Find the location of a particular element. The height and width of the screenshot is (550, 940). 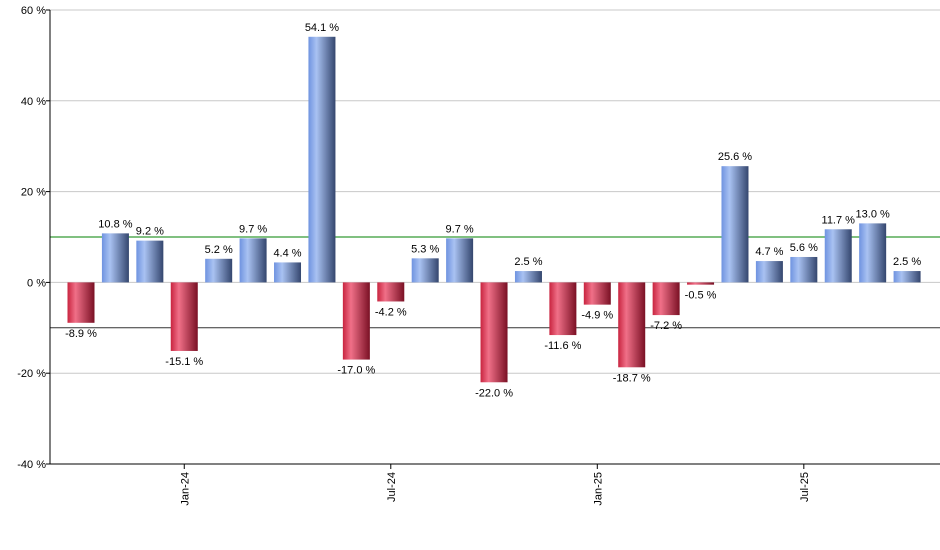

data-label: -22.0 % is located at coordinates (494, 393).